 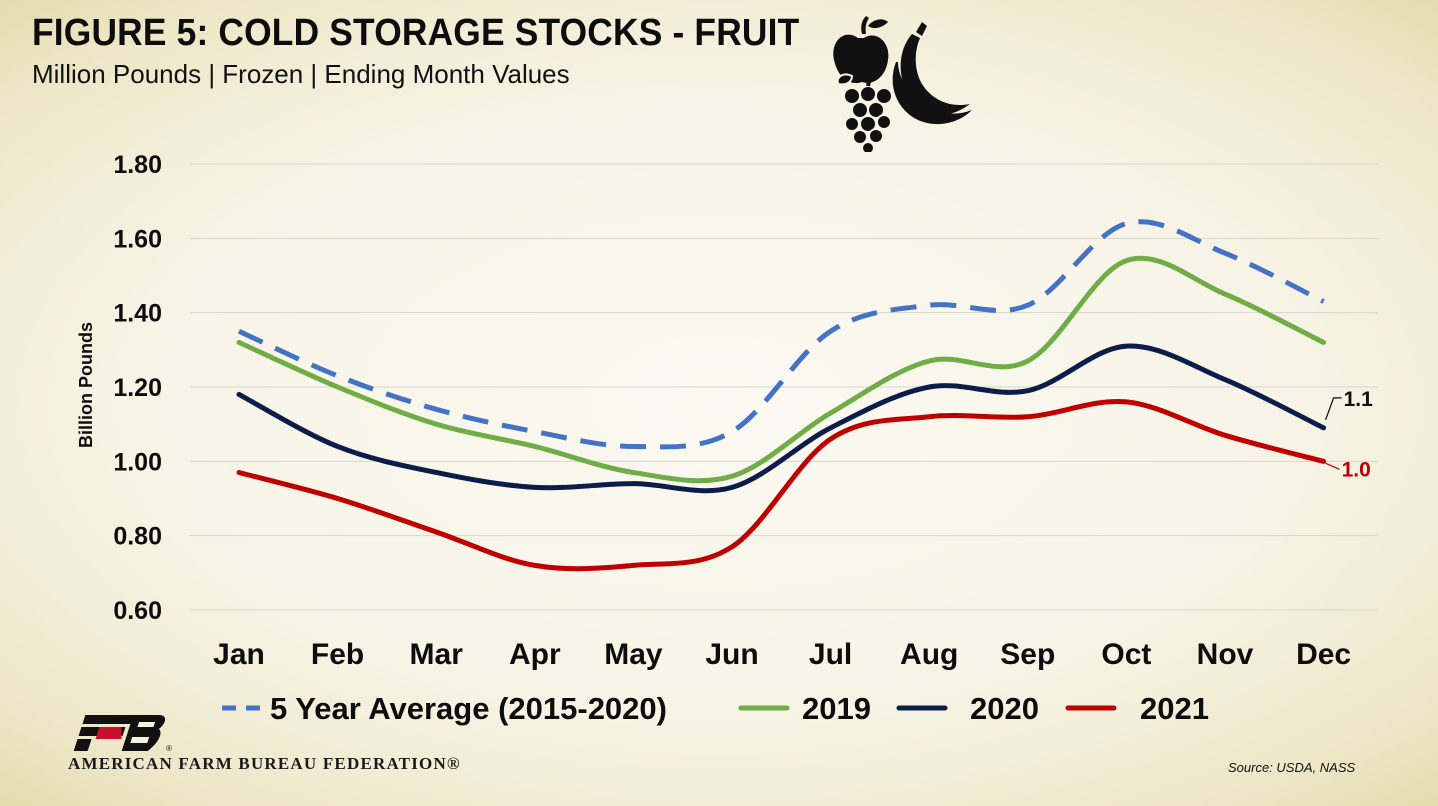 I want to click on y-tick-label: 1.20, so click(x=137, y=388).